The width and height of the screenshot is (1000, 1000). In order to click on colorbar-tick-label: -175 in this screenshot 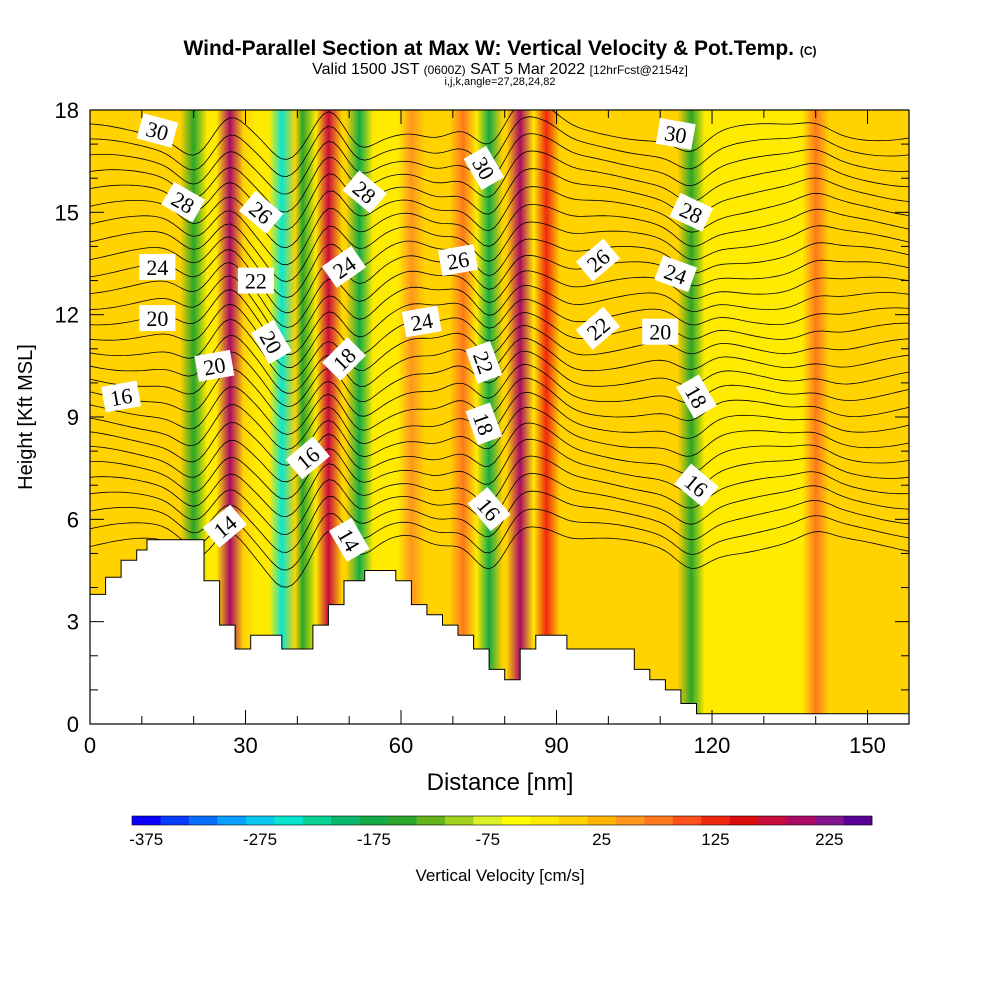, I will do `click(374, 839)`.